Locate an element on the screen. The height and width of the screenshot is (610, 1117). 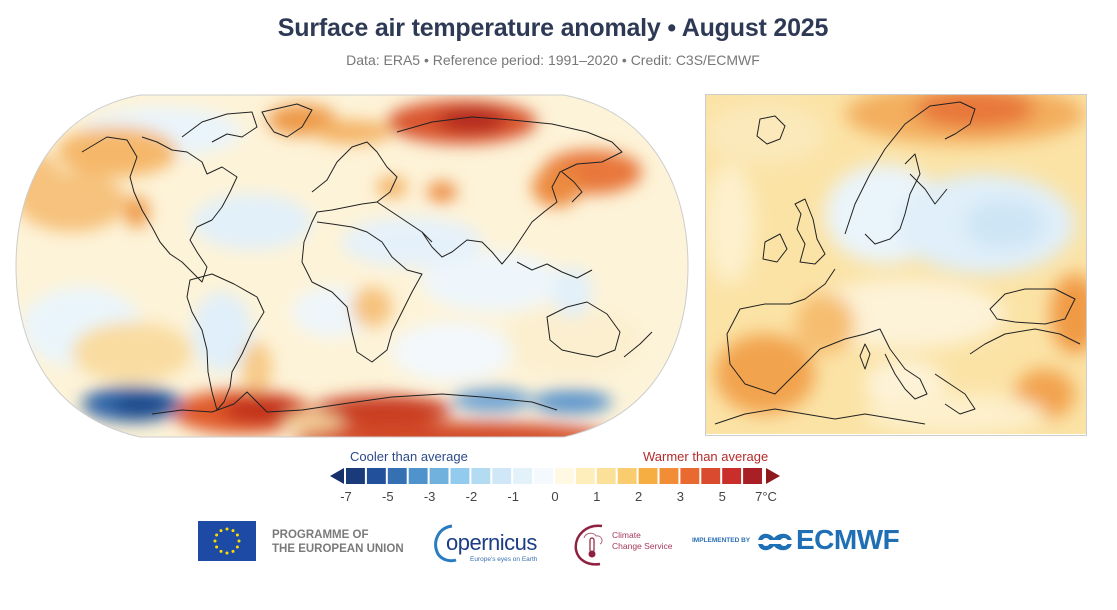
ecmwf-symbol-icon is located at coordinates (775, 542).